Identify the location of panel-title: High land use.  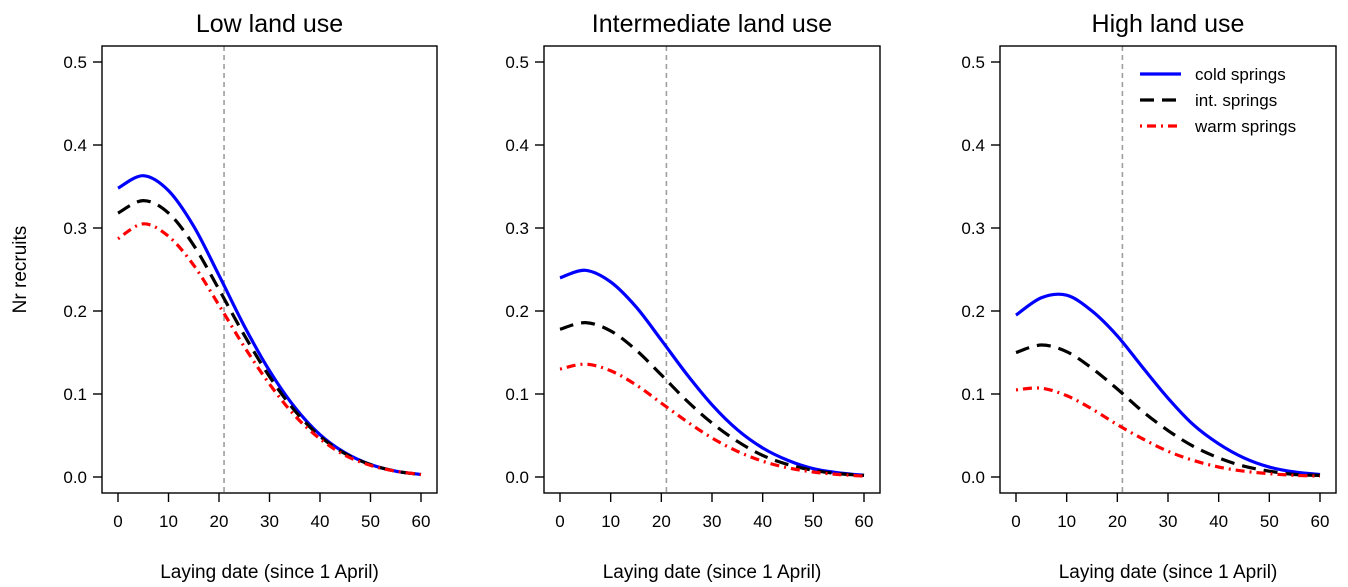
(1168, 24).